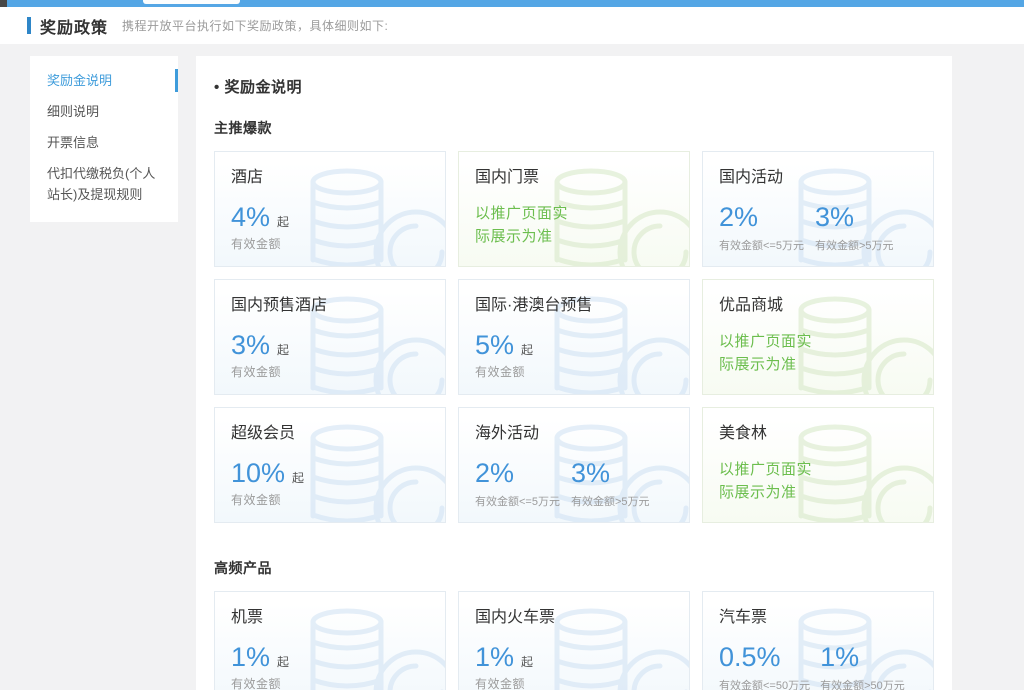 The image size is (1024, 690). I want to click on percent-tier: 0.5% 有效金额<=50万元, so click(764, 666).